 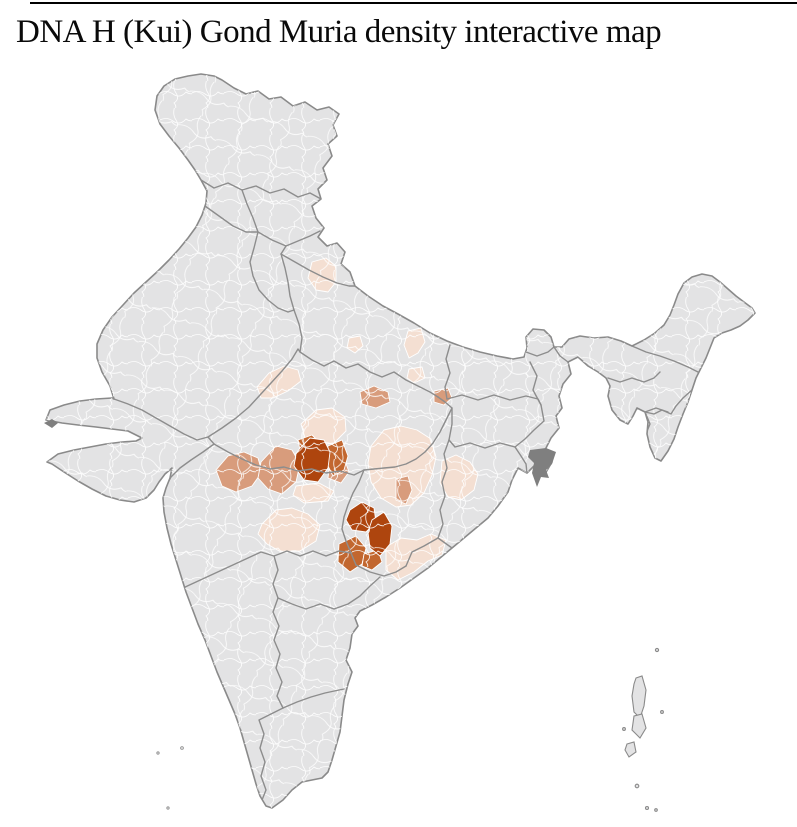 What do you see at coordinates (51, 423) in the screenshot?
I see `coastal-islet` at bounding box center [51, 423].